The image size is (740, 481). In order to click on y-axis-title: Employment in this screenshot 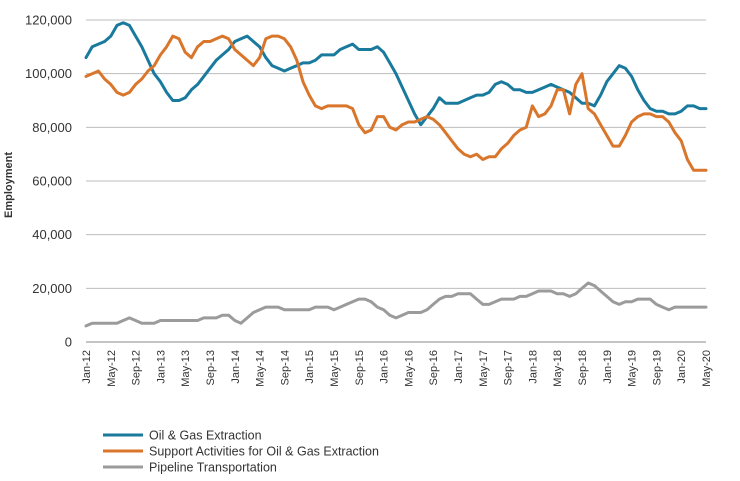, I will do `click(9, 185)`.